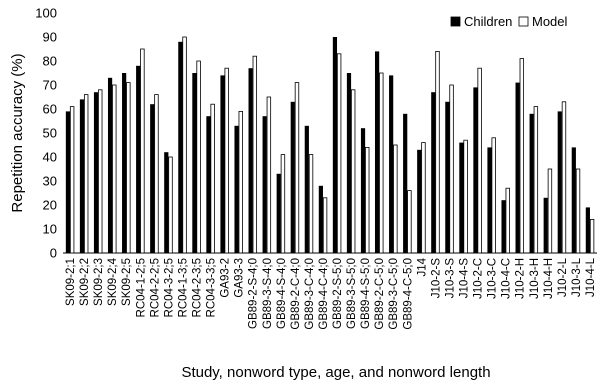  I want to click on y-tick-label: 30, so click(50, 181).